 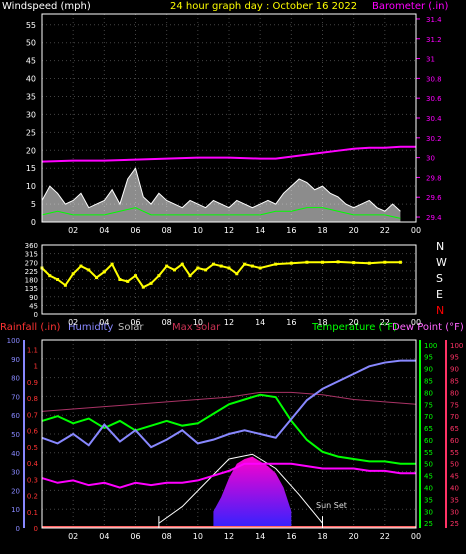 I want to click on wind-average-line, so click(x=221, y=213).